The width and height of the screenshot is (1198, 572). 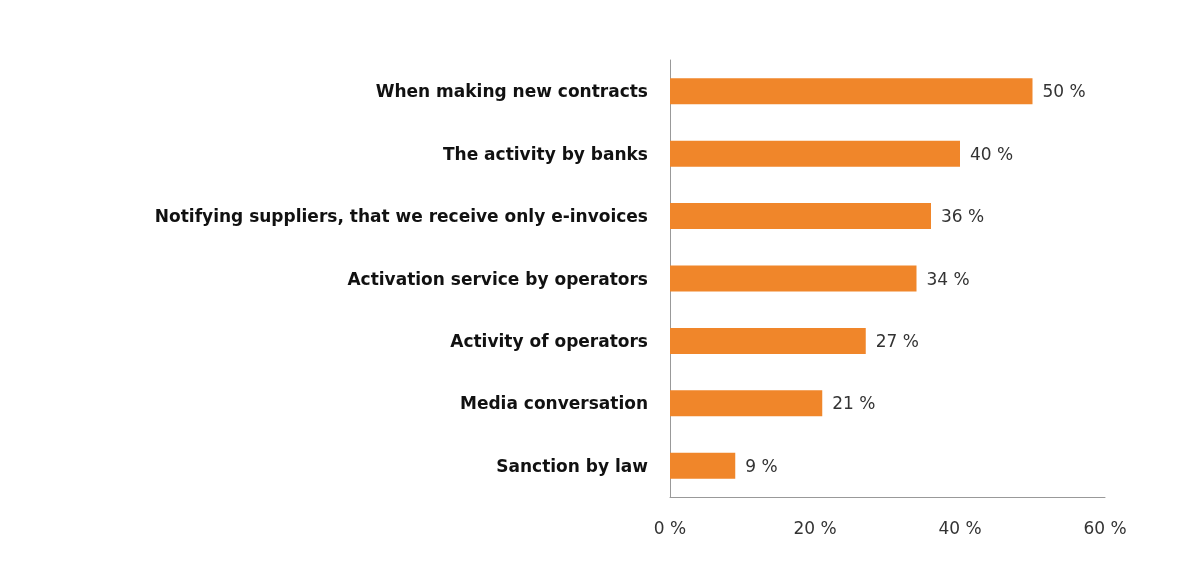 I want to click on data-label: 36 %, so click(x=963, y=216).